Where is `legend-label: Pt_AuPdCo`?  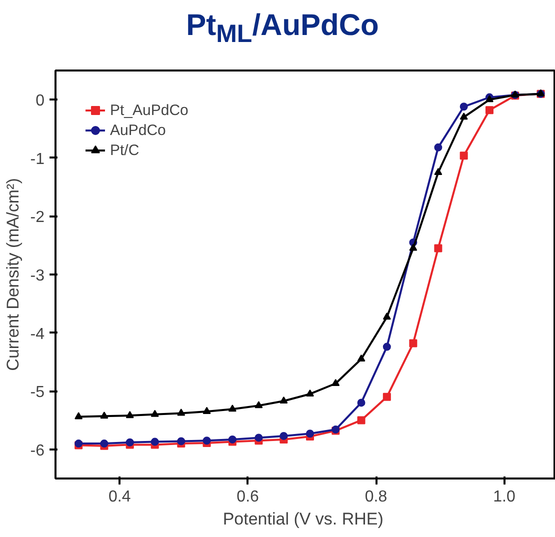
legend-label: Pt_AuPdCo is located at coordinates (149, 110).